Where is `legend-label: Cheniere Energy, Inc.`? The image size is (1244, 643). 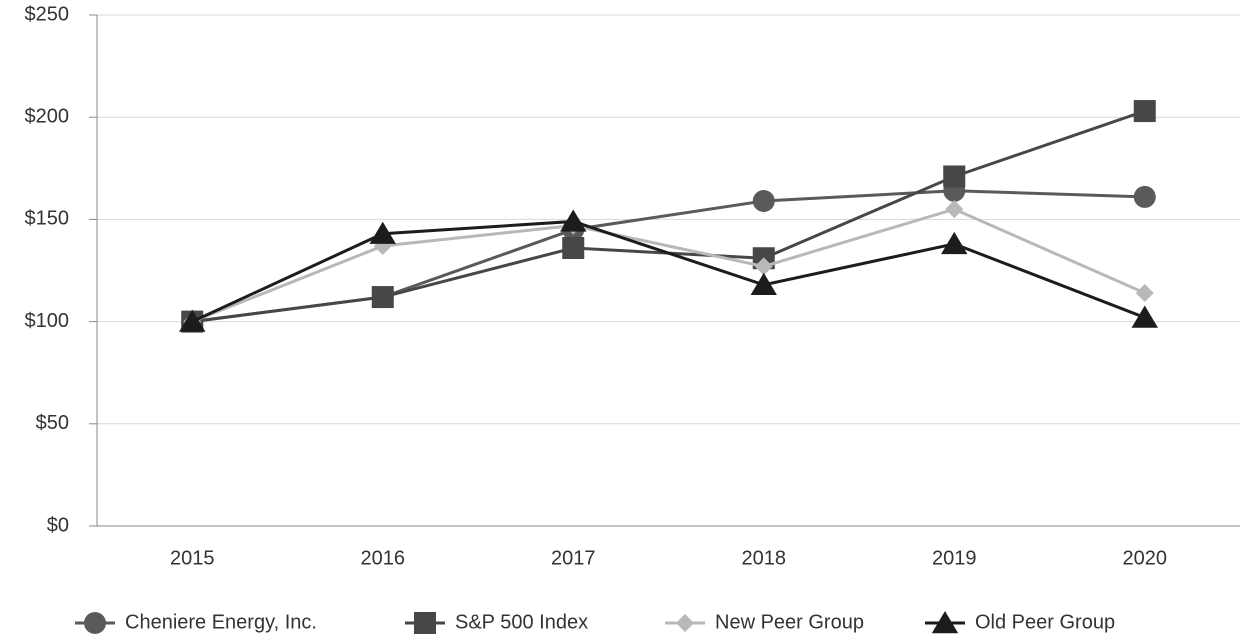 legend-label: Cheniere Energy, Inc. is located at coordinates (221, 622).